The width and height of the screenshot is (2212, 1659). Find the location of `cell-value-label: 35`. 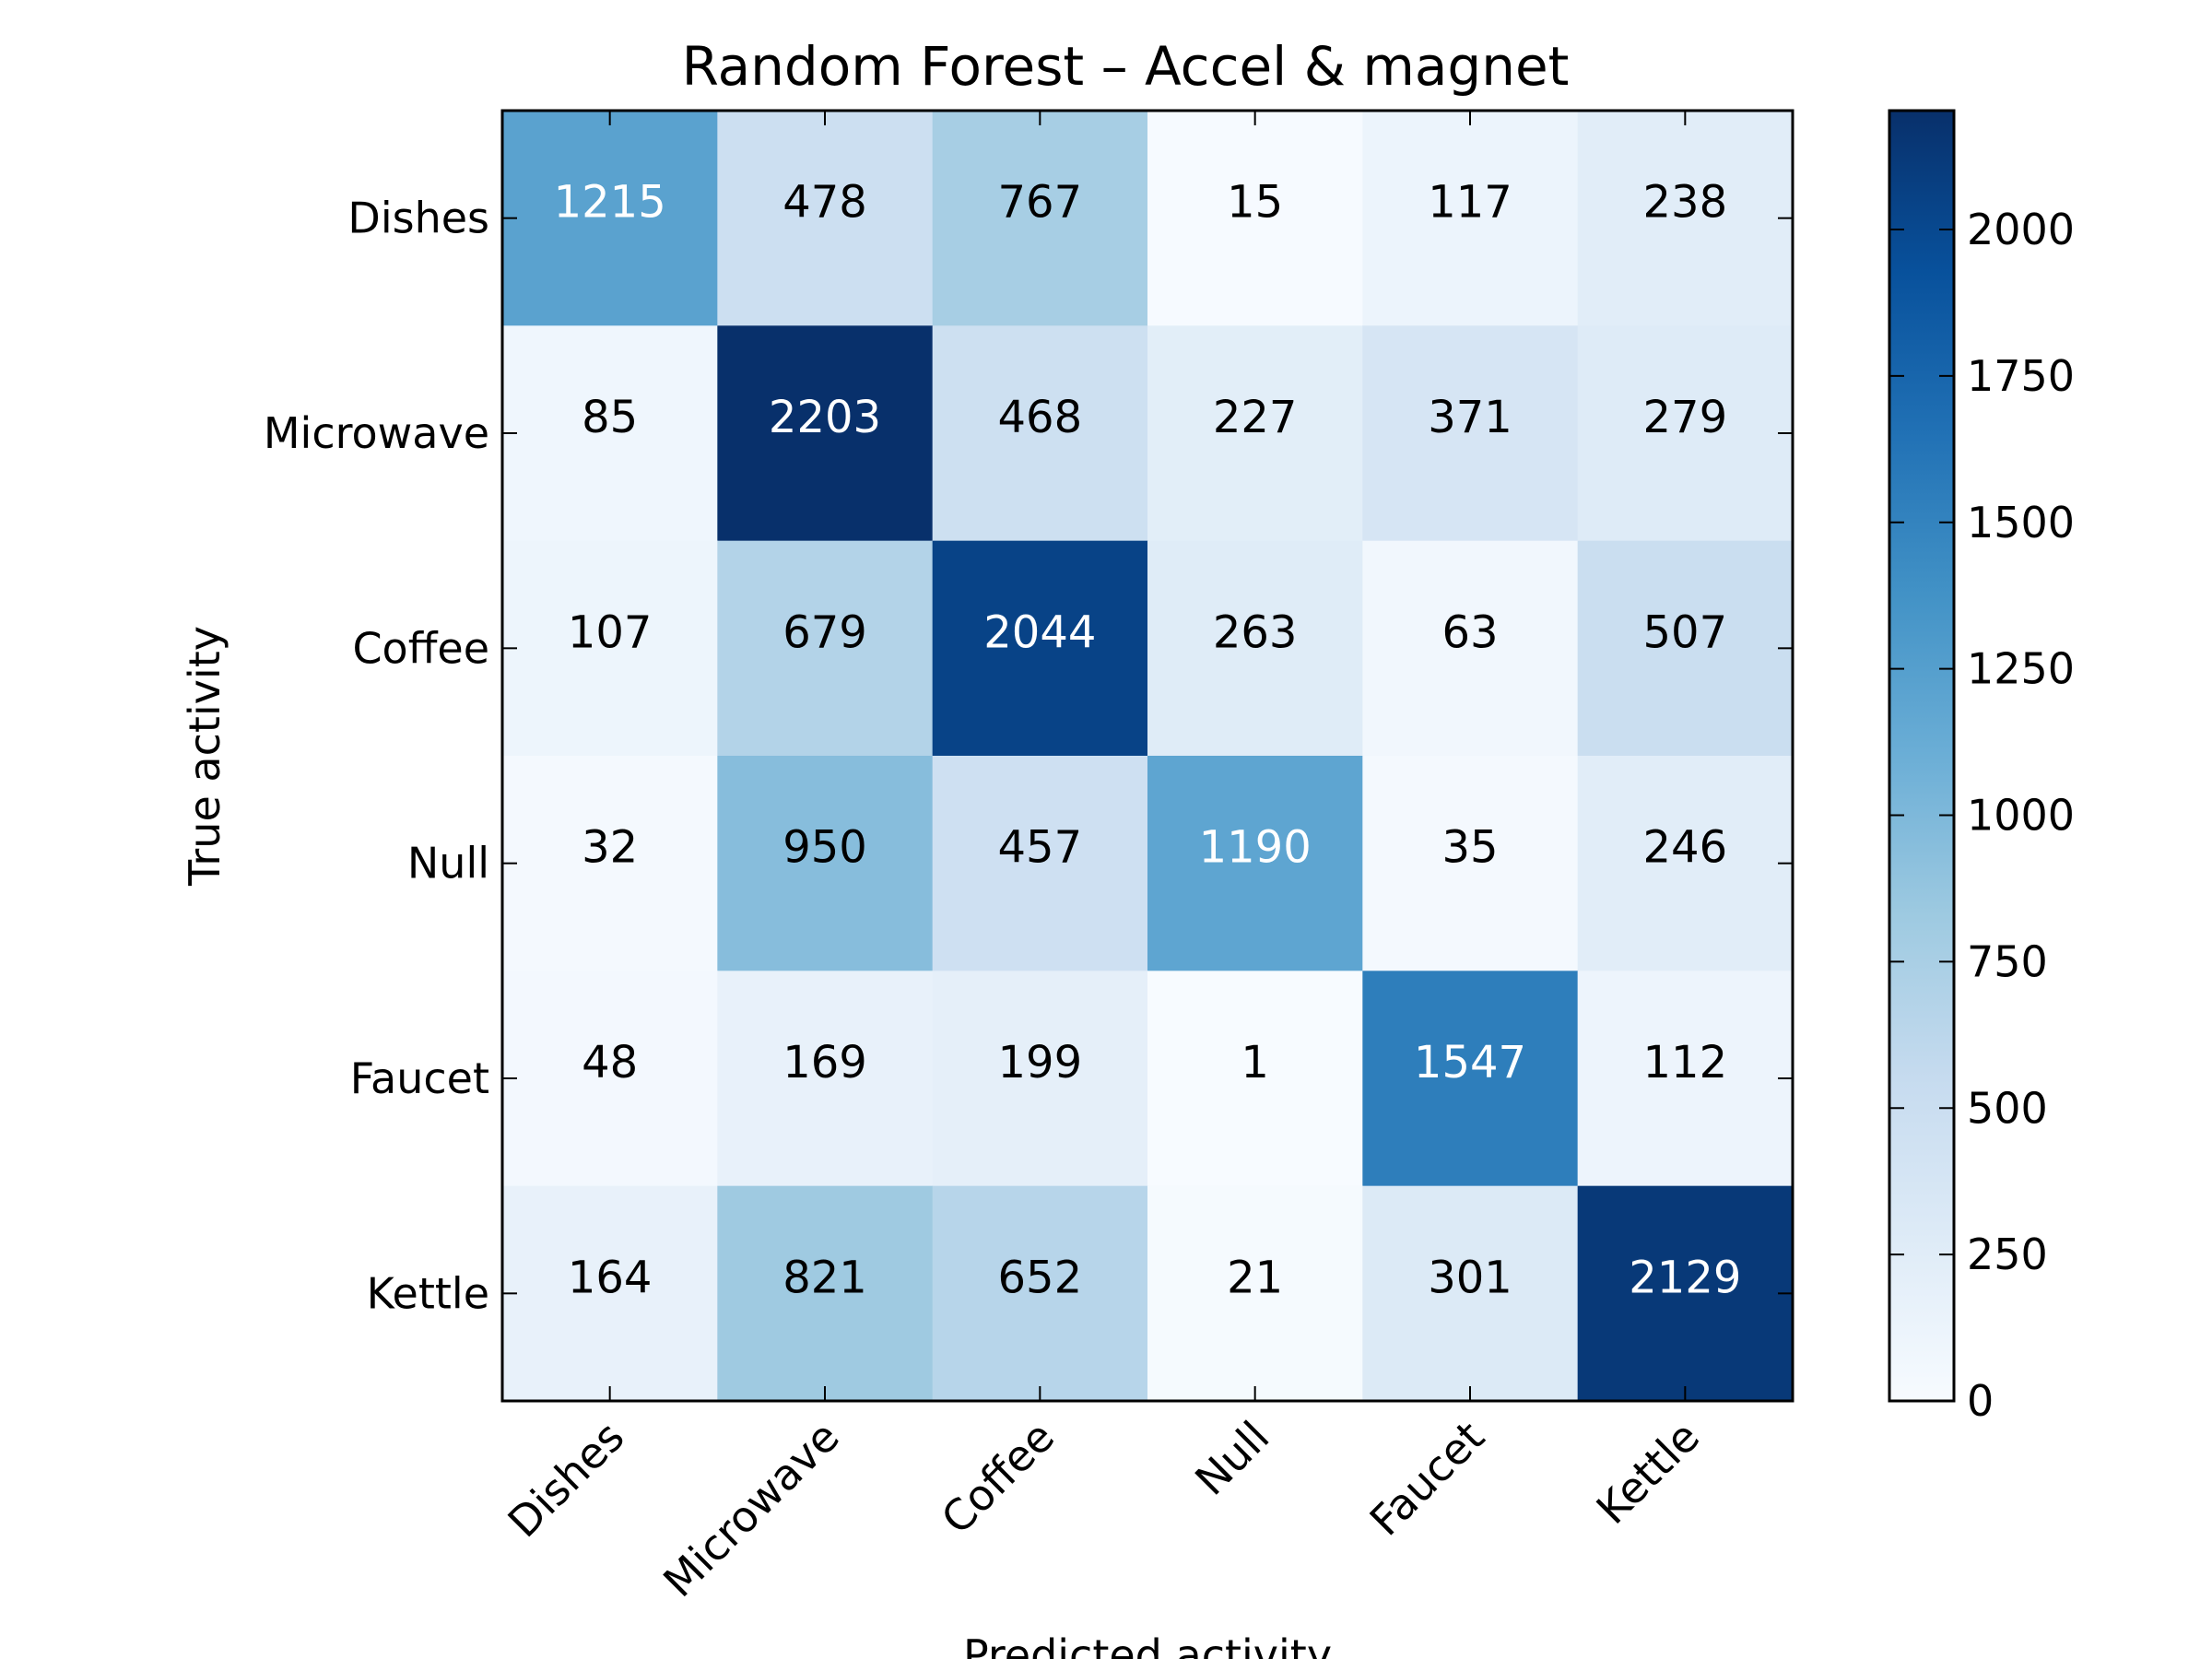

cell-value-label: 35 is located at coordinates (1469, 848).